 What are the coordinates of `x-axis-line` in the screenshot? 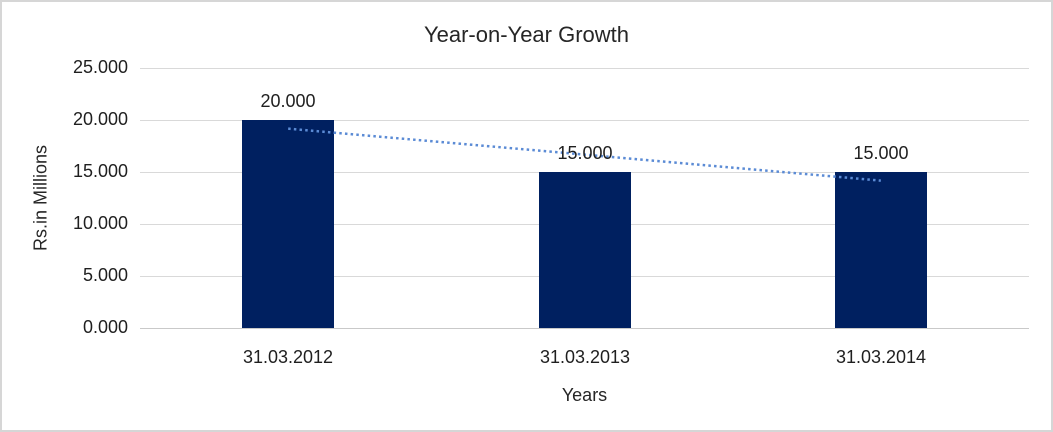 It's located at (584, 328).